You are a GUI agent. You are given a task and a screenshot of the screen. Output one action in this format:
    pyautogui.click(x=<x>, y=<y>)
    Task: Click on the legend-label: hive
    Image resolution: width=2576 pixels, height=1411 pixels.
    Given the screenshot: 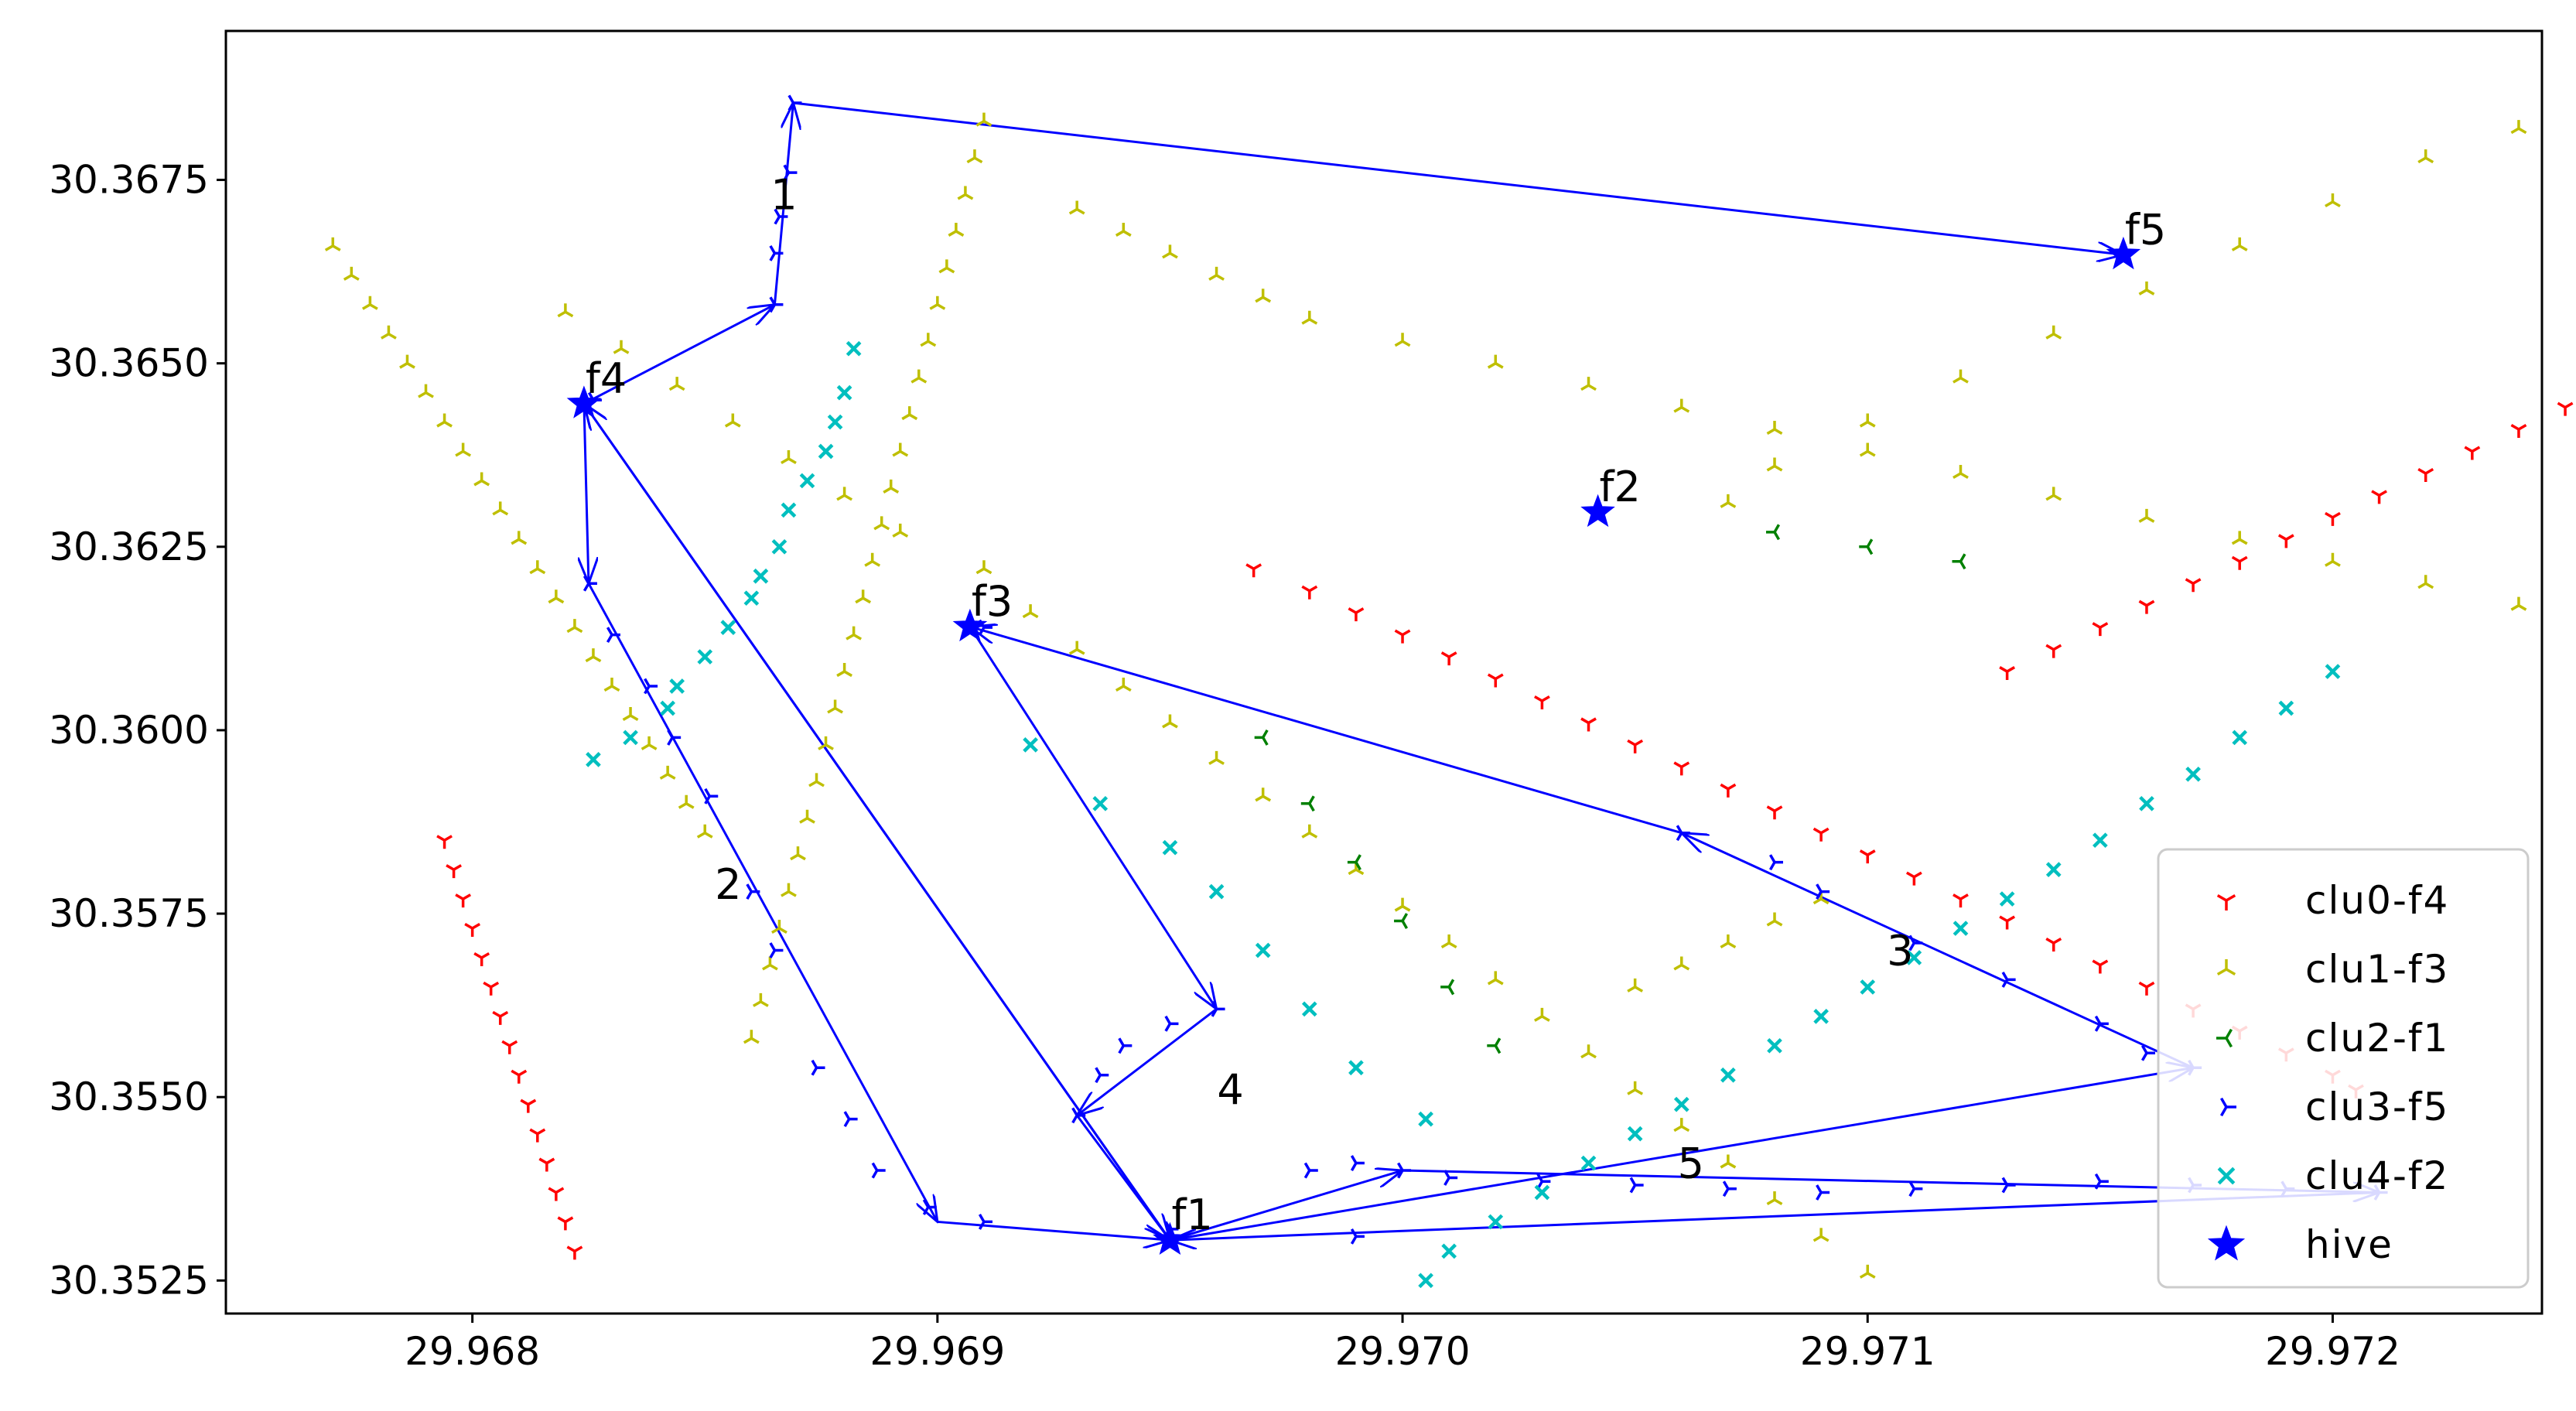 What is the action you would take?
    pyautogui.click(x=2349, y=1244)
    